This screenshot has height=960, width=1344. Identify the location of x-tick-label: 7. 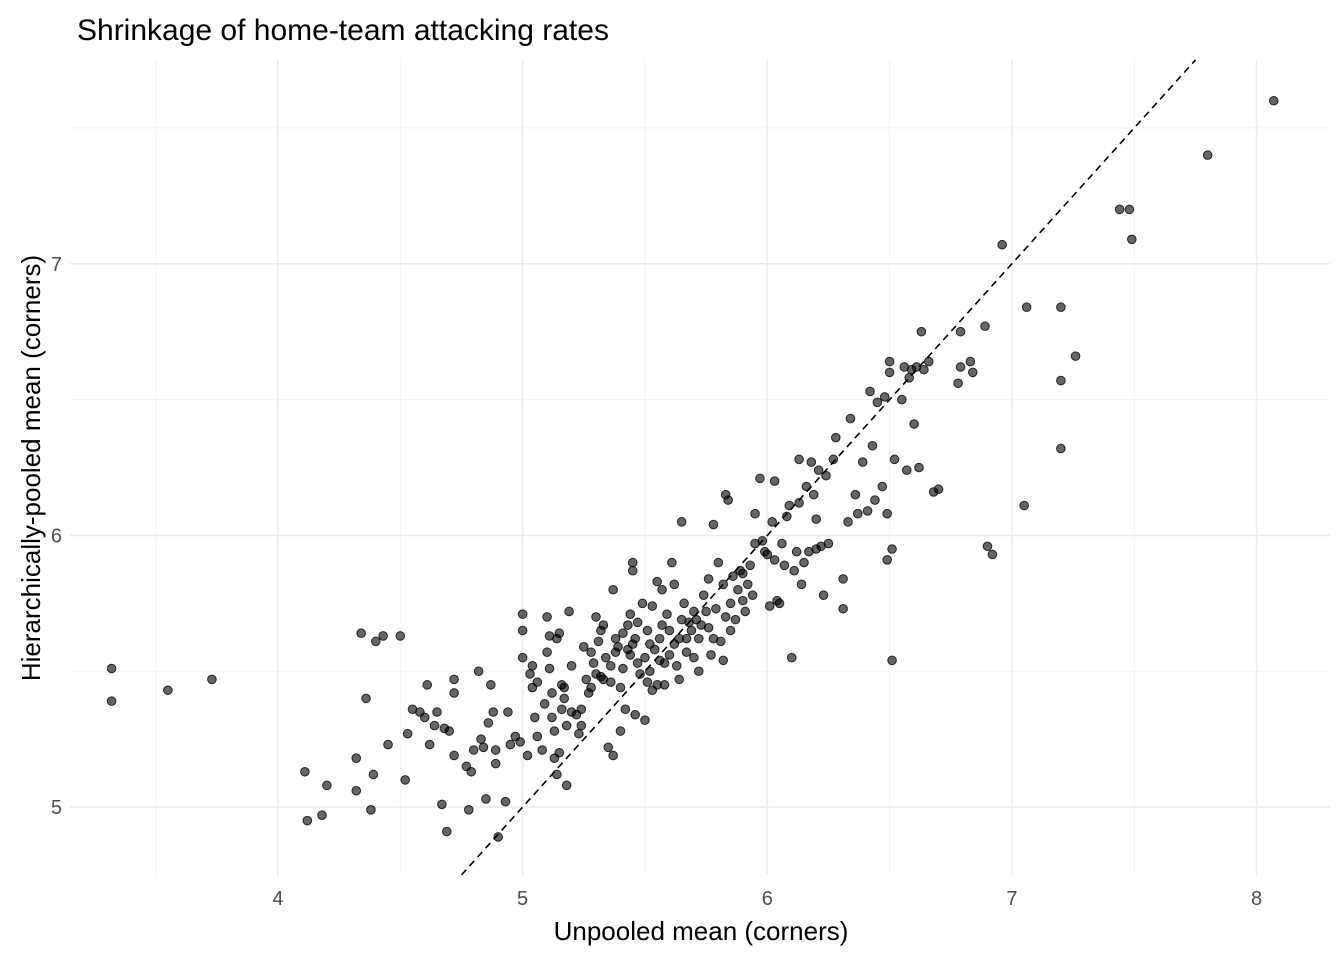
(1011, 899).